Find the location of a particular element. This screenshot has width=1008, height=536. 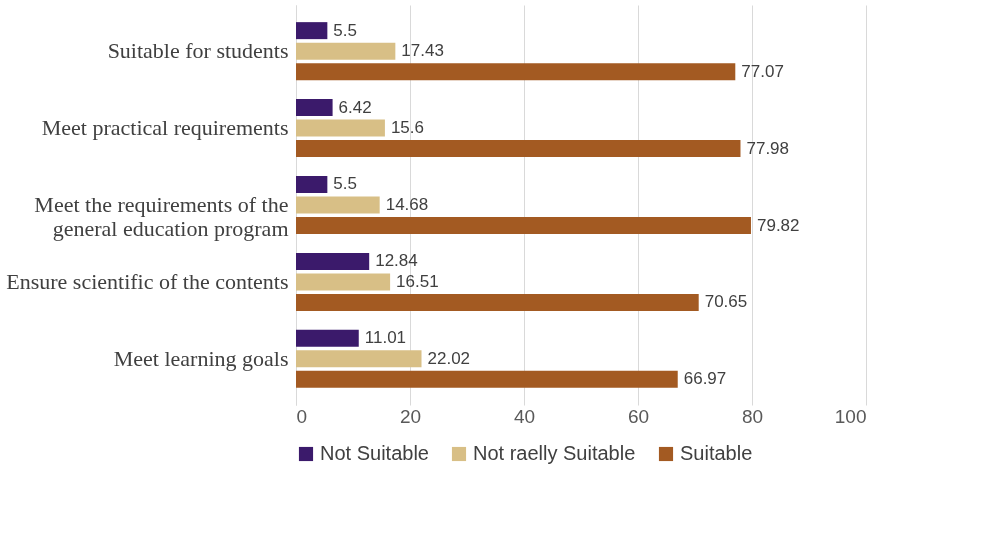

data-label: 14.68 is located at coordinates (407, 204).